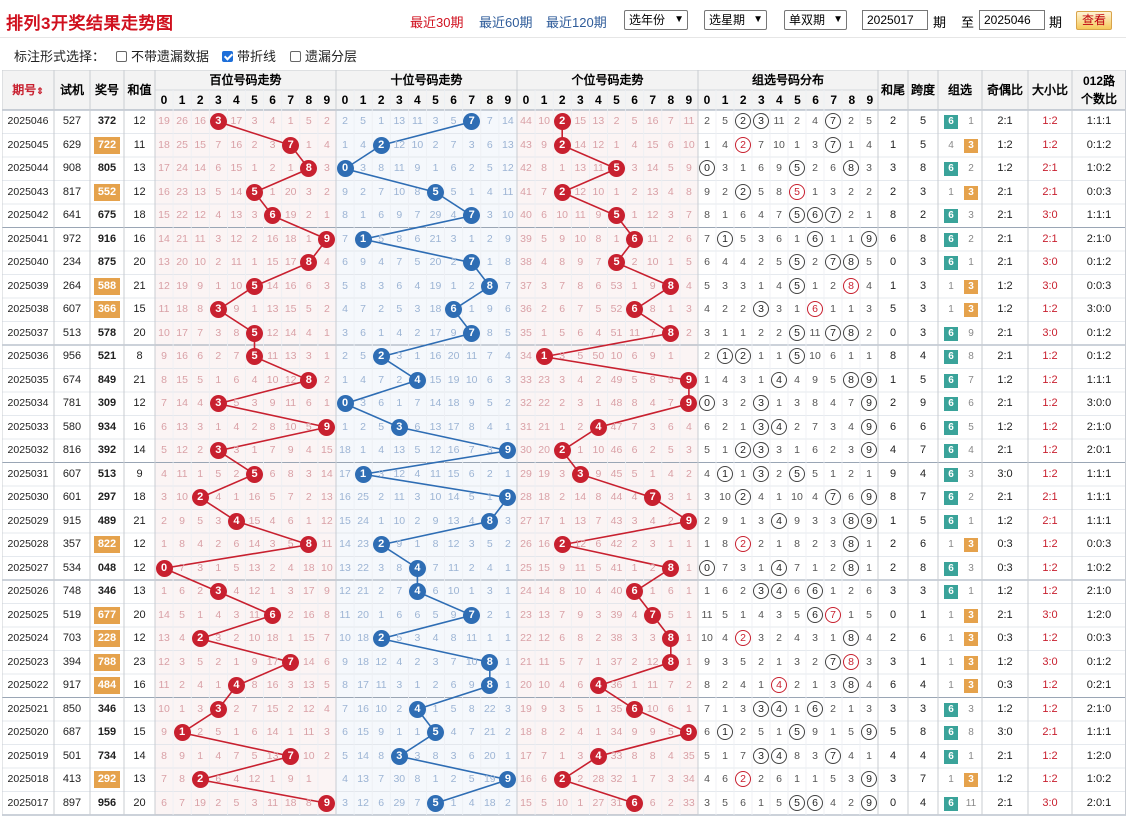  Describe the element at coordinates (616, 356) in the screenshot. I see `units-miss-count: 10` at that location.